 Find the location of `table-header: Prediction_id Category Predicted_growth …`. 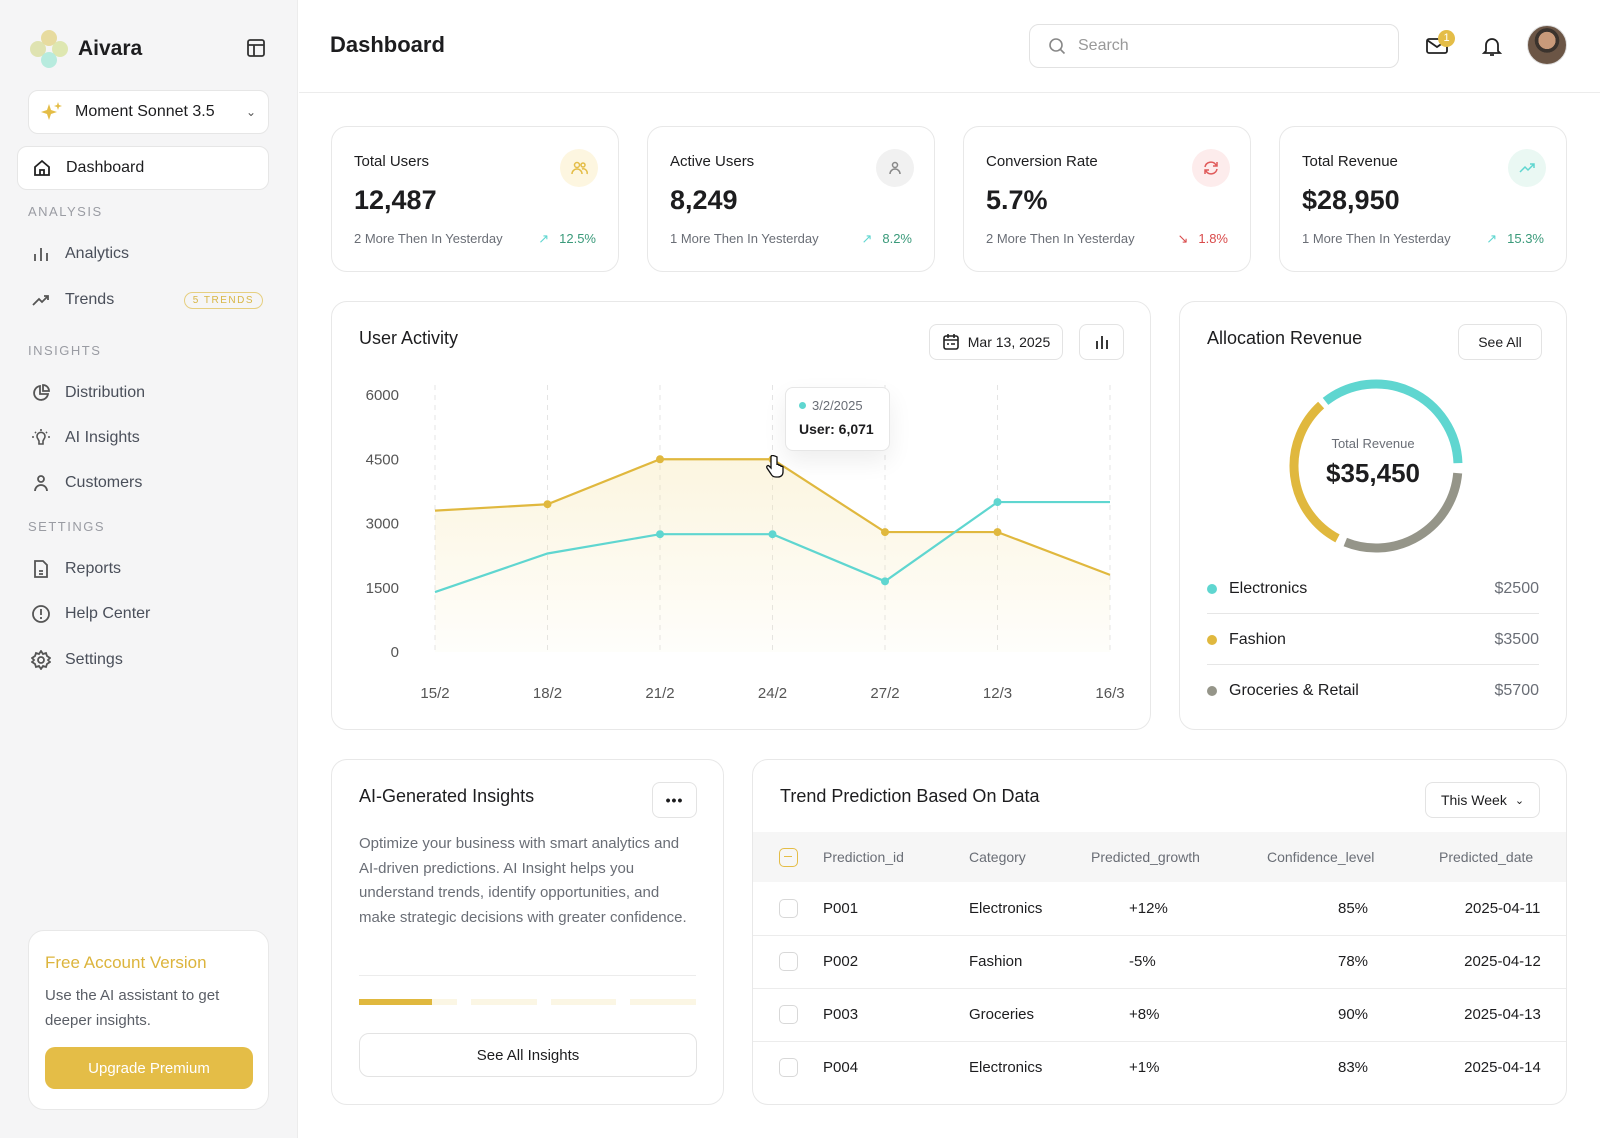

table-header: Prediction_id Category Predicted_growth … is located at coordinates (1159, 857).